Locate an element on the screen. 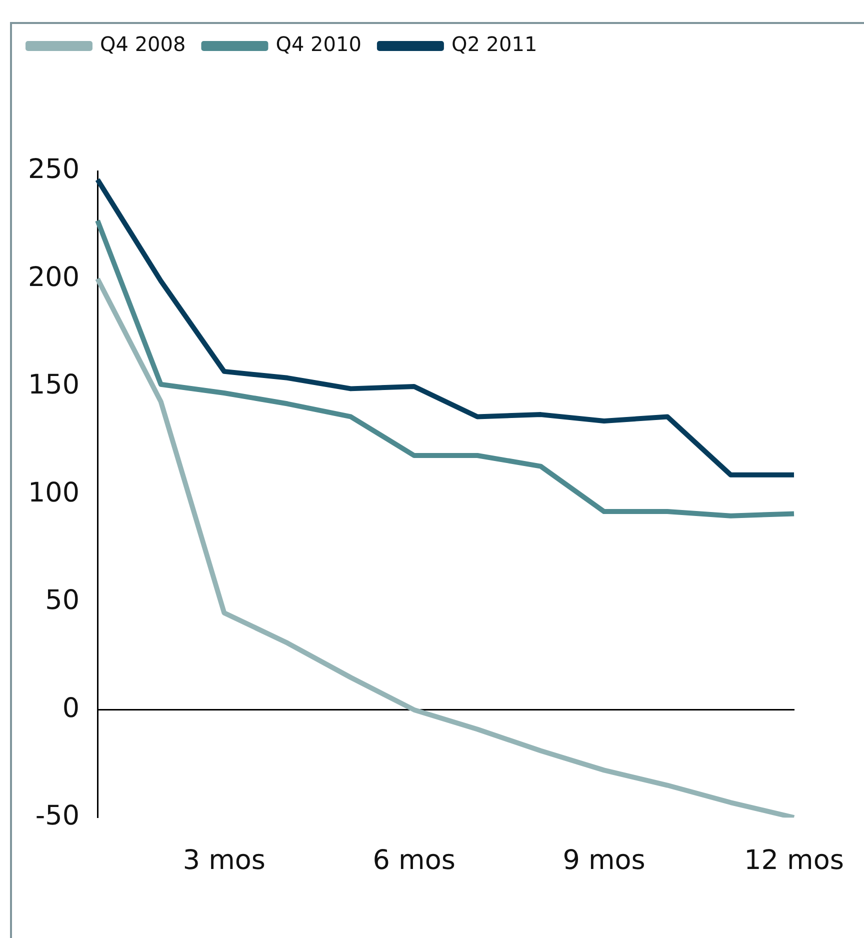 The image size is (864, 938). legend-label: Q2 2011 is located at coordinates (494, 44).